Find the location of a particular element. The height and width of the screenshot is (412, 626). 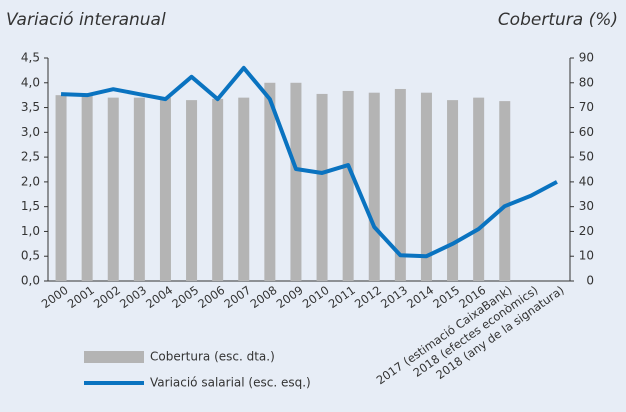

x-tick-label: 2000 is located at coordinates (55, 297).